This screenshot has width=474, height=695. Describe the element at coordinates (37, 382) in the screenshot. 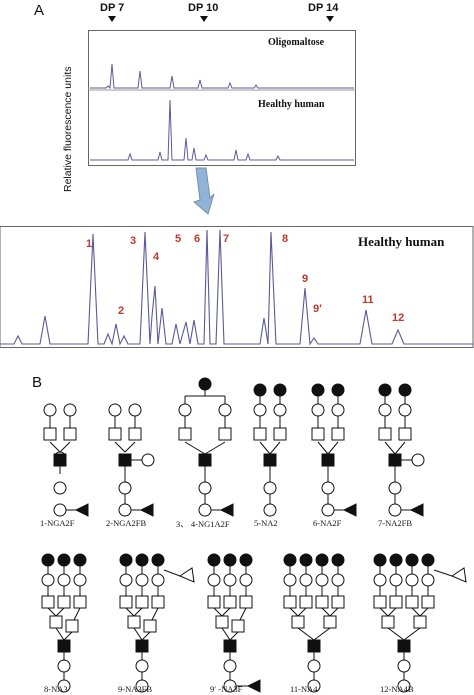

I see `panel-b-letter: B` at that location.